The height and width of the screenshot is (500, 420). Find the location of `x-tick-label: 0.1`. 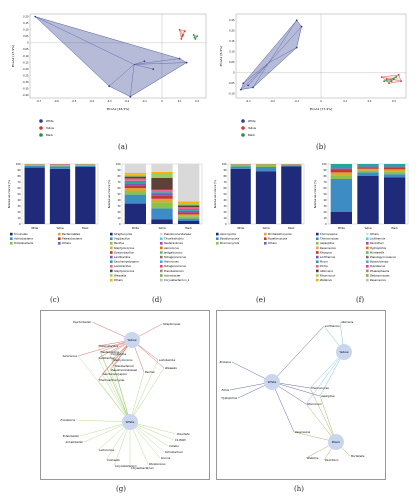

x-tick-label: 0.1 is located at coordinates (345, 101).